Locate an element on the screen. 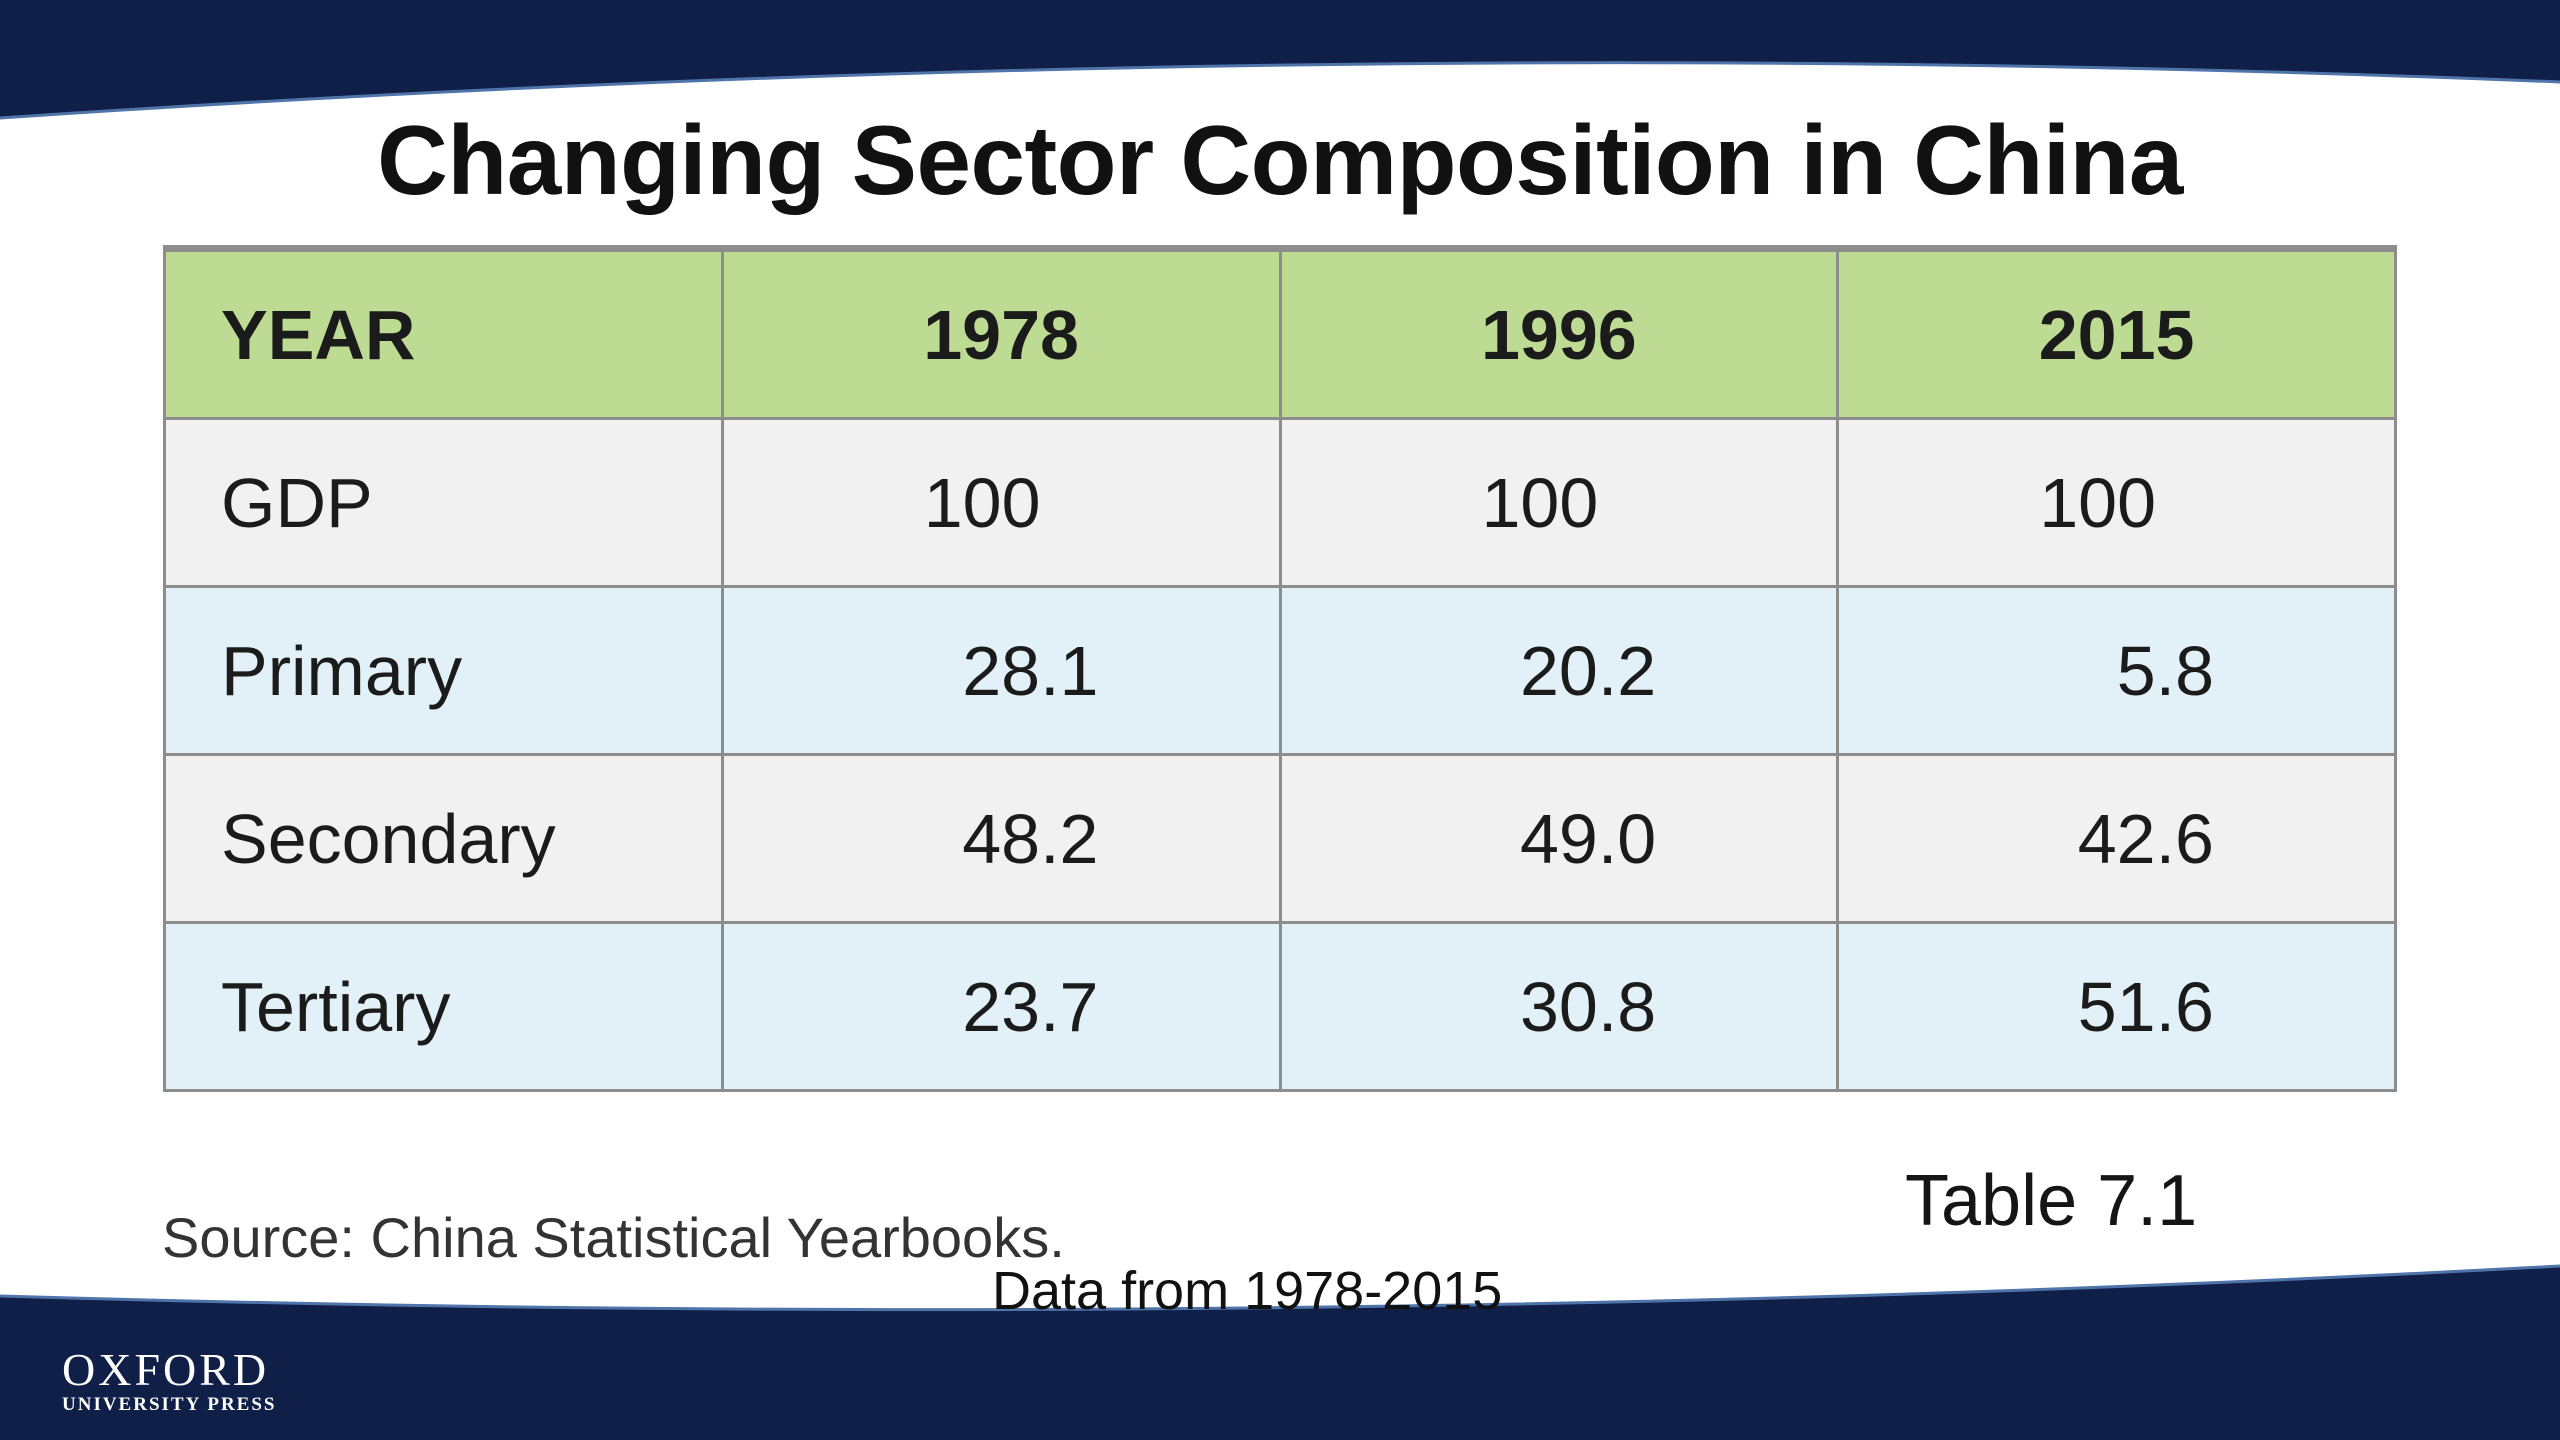 The height and width of the screenshot is (1440, 2560). header-2015: 2015 is located at coordinates (2116, 332).